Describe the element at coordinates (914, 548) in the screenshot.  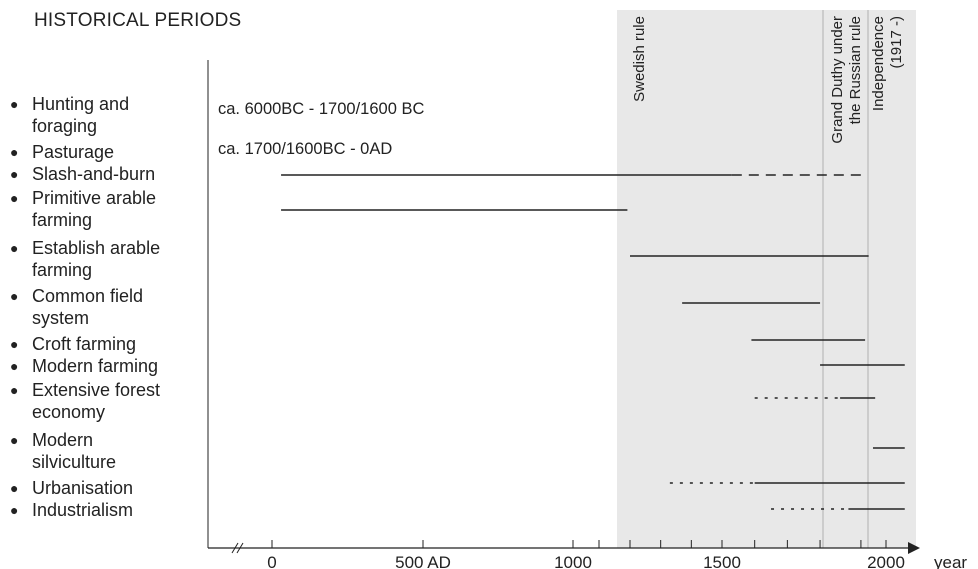
I see `x-axis-arrow` at that location.